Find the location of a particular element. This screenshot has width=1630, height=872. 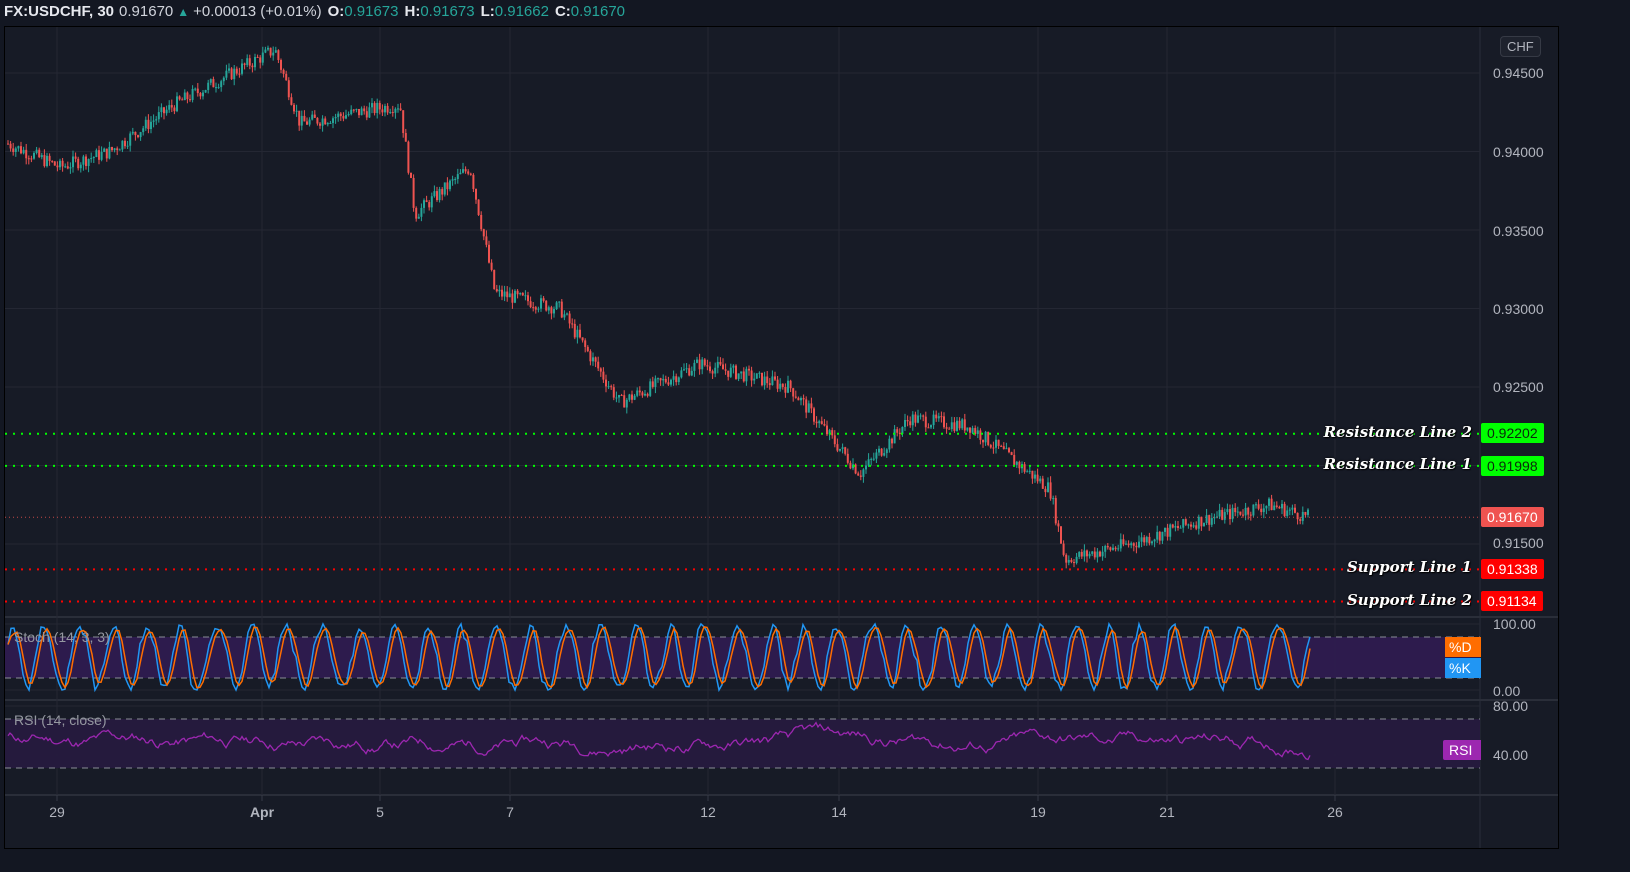

price-tick: 0.93500 is located at coordinates (1518, 231).